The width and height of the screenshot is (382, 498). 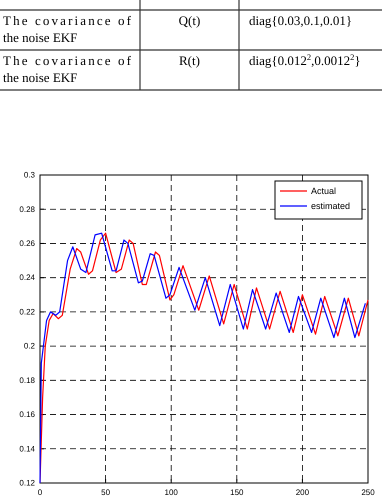 I want to click on x-tick-label: 0, so click(x=40, y=492).